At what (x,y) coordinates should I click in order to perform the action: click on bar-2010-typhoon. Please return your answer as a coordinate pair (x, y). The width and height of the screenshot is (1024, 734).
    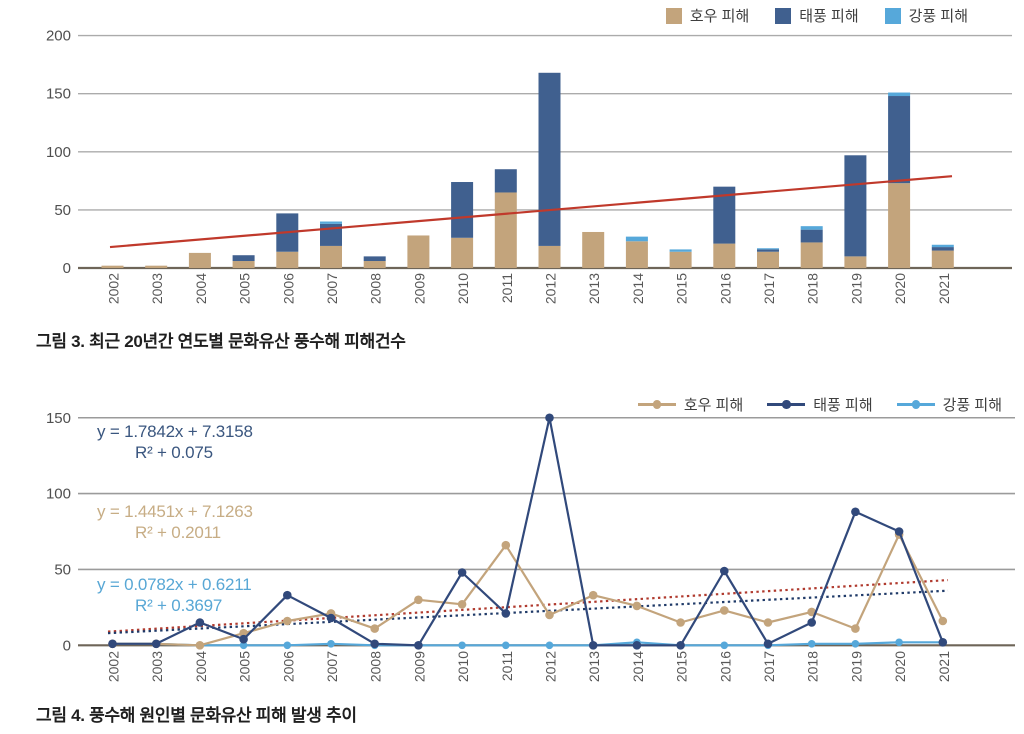
    Looking at the image, I should click on (462, 210).